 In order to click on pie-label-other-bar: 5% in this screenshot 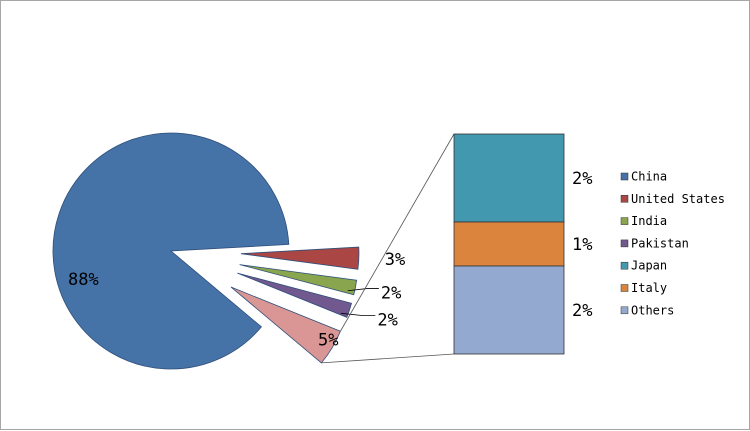, I will do `click(328, 340)`.